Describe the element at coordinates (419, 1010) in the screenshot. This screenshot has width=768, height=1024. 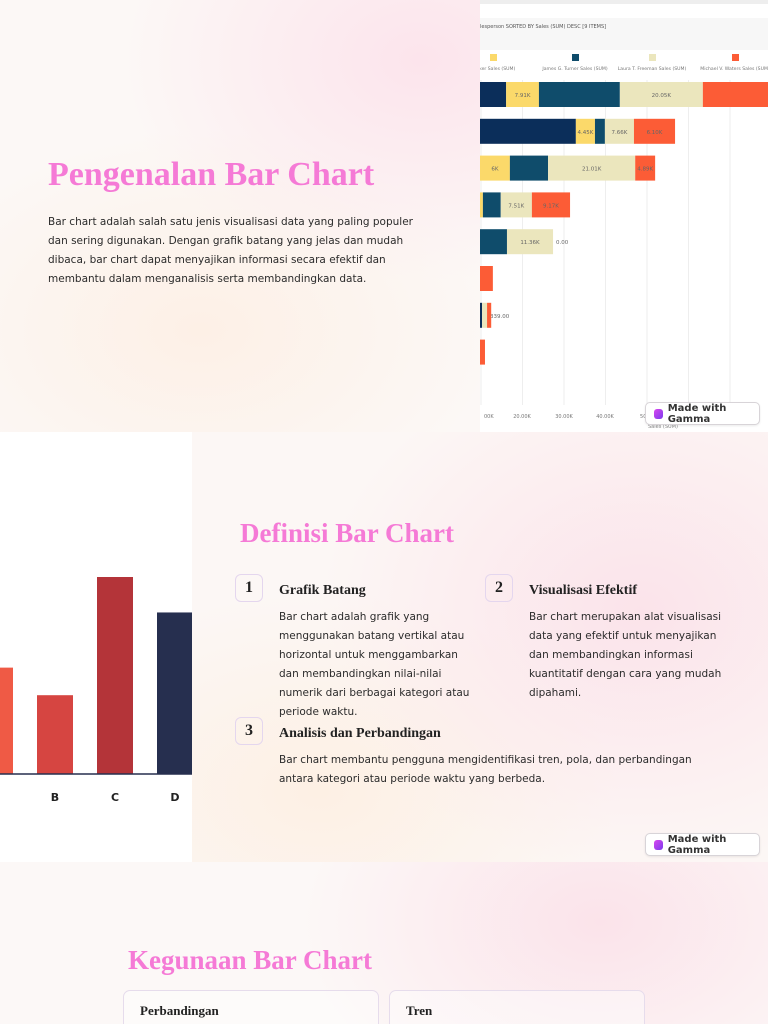
I see `card-heading: Tren` at that location.